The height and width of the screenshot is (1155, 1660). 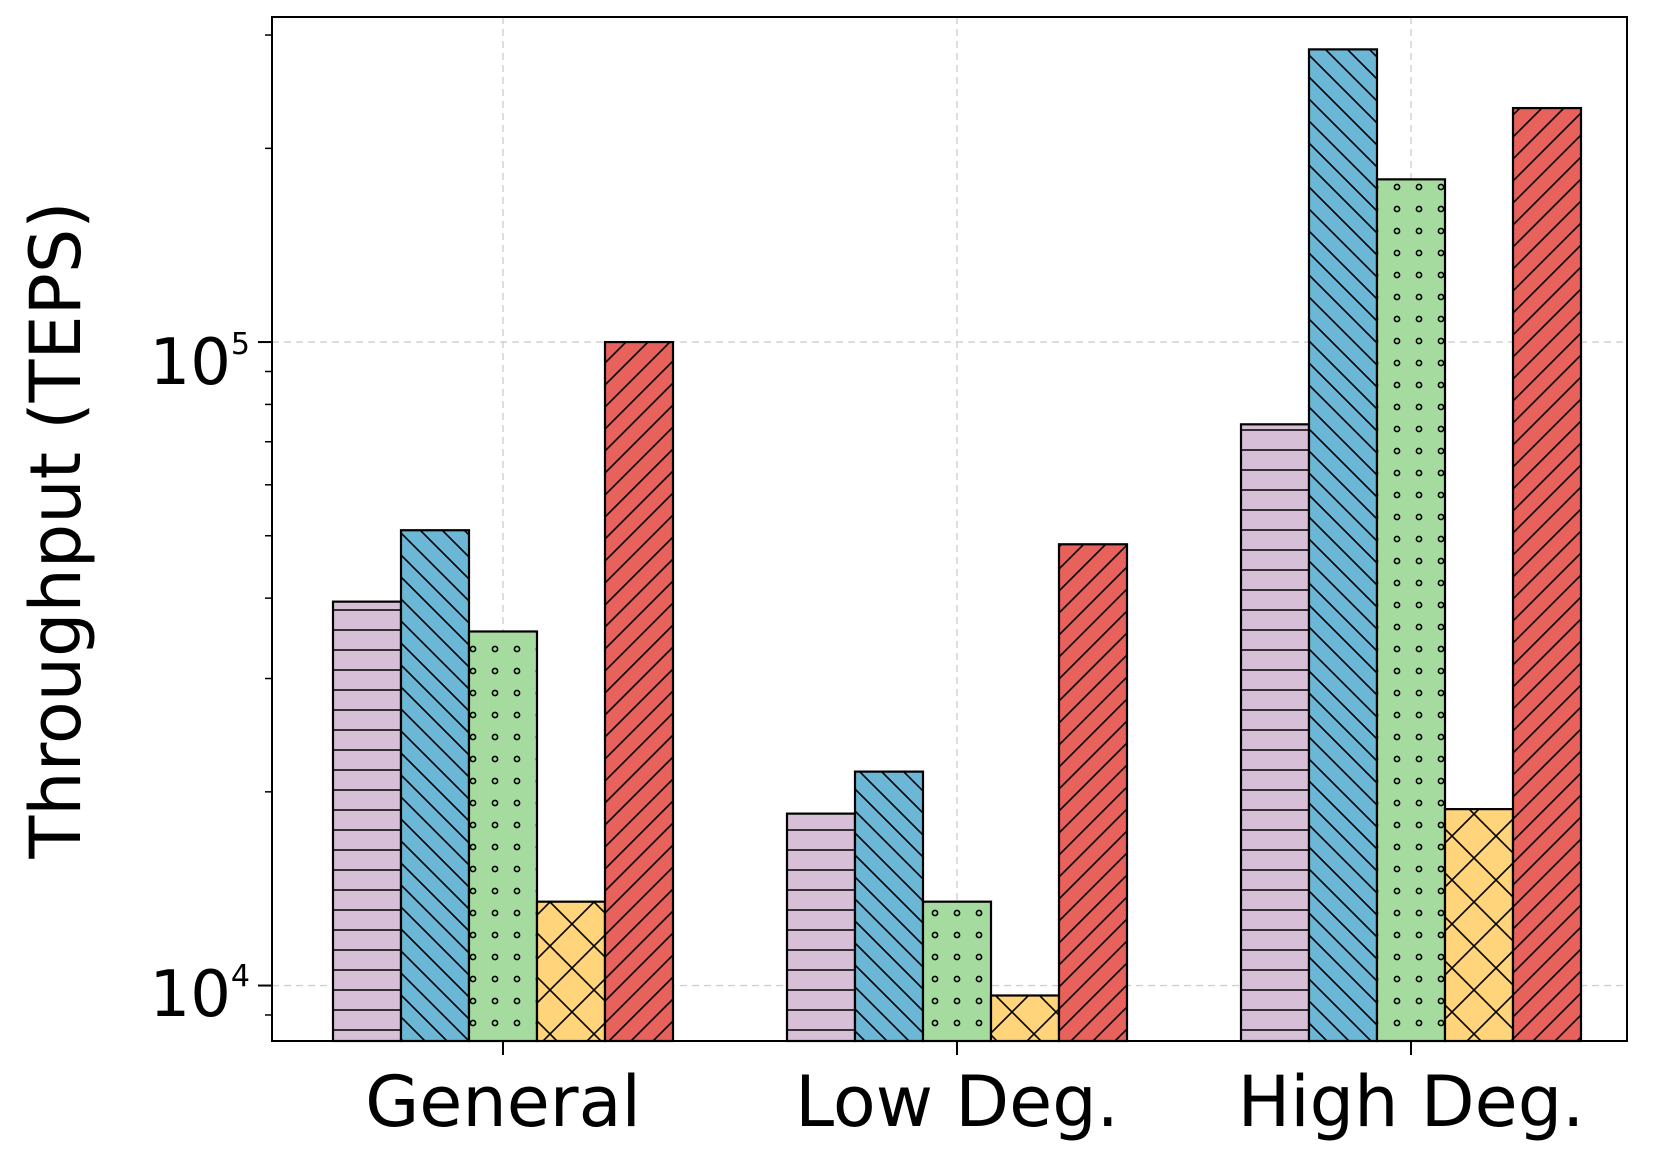 I want to click on bar-series-5-general, so click(x=639, y=691).